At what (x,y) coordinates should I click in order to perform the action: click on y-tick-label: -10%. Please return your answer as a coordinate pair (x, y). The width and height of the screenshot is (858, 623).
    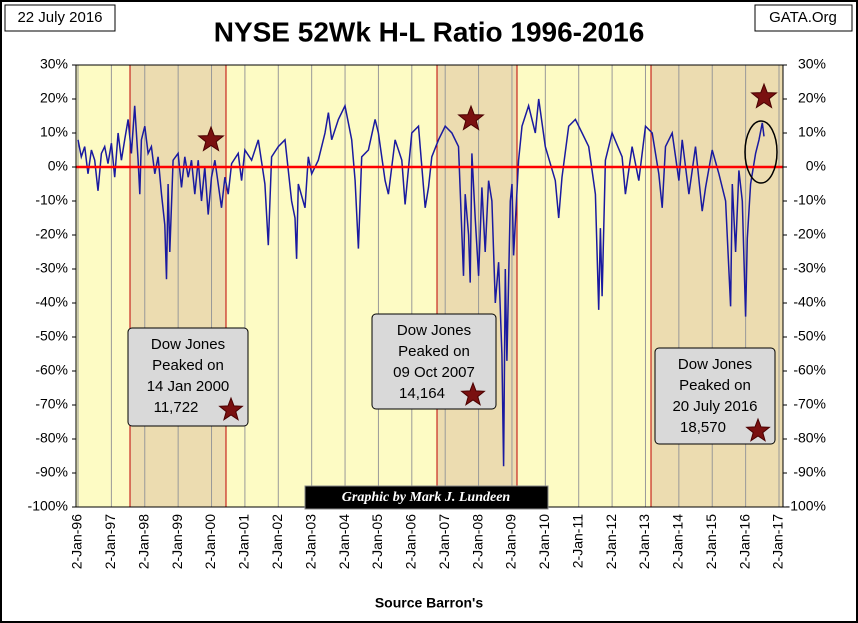
    Looking at the image, I should click on (51, 200).